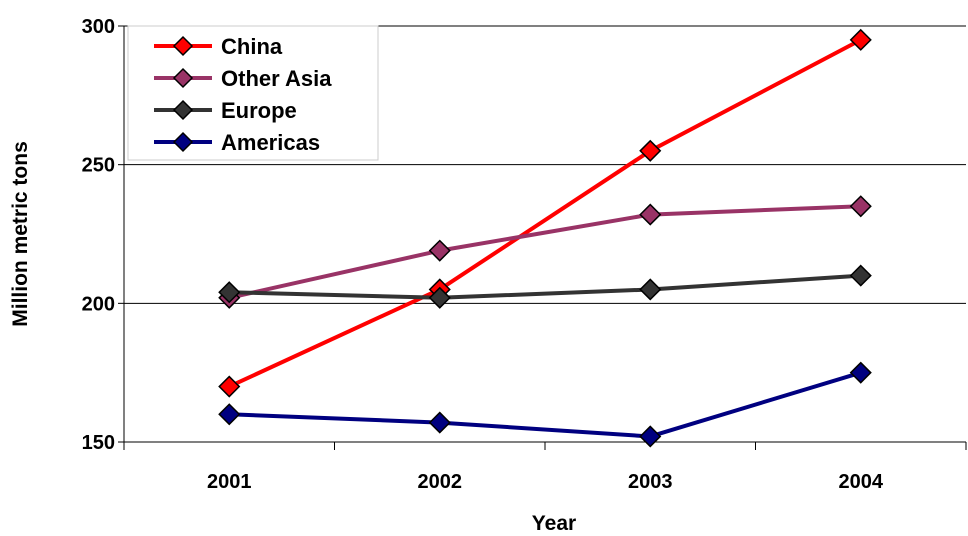 This screenshot has height=536, width=968. I want to click on y-axis-ticks: 150 200 250 300, so click(103, 235).